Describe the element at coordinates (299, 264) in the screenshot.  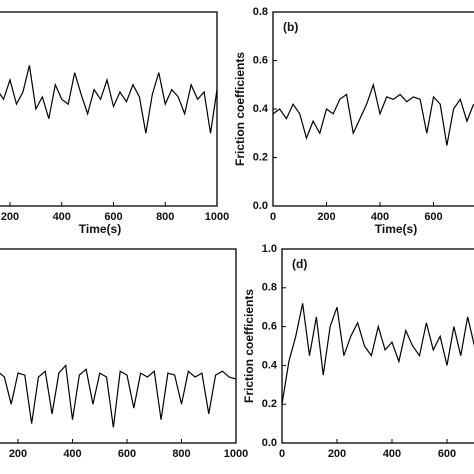
I see `panel-label: (d)` at that location.